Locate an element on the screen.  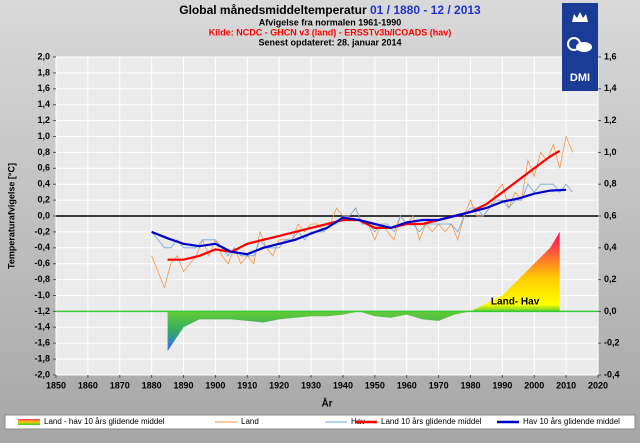
x-tick-label: 1910 is located at coordinates (247, 385).